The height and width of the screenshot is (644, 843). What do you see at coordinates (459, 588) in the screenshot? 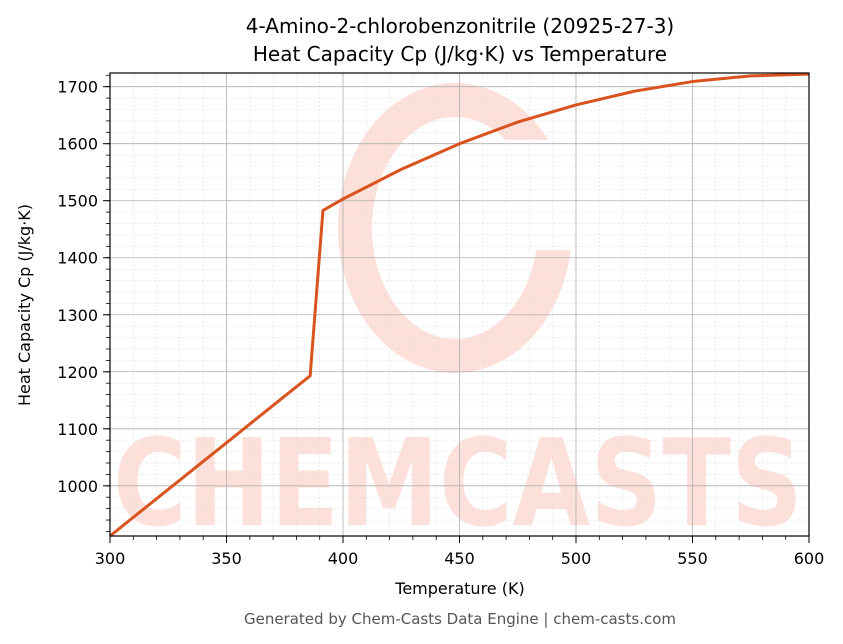
I see `x-axis-label: Temperature (K)` at bounding box center [459, 588].